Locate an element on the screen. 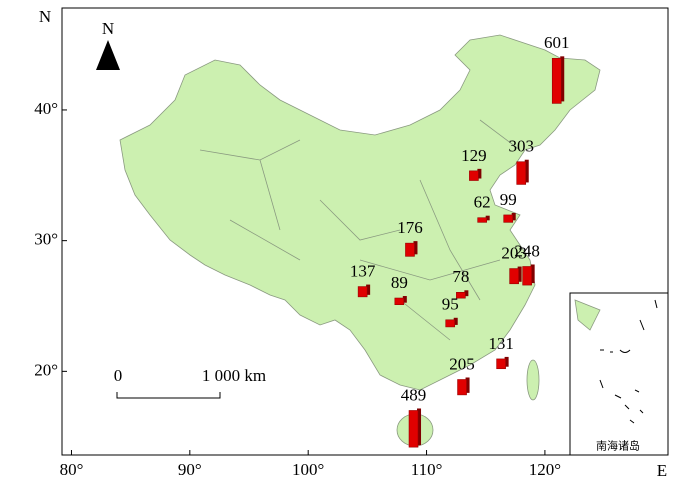 This screenshot has width=700, height=490. y-axis-label: N is located at coordinates (45, 16).